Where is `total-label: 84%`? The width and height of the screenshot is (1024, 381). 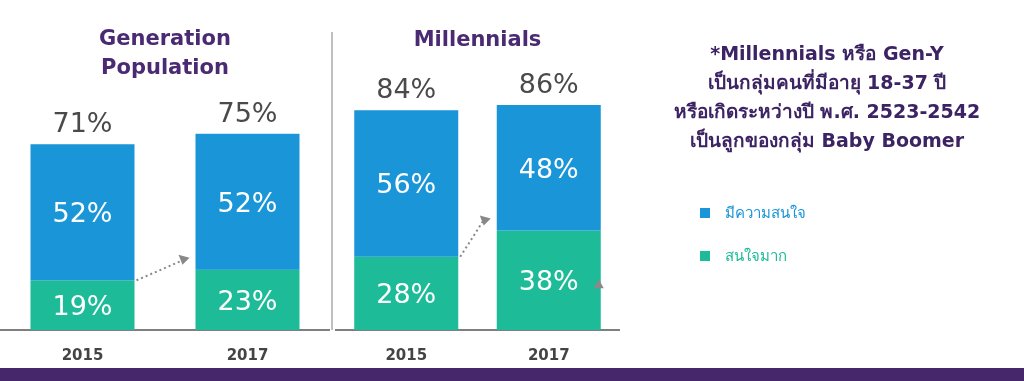 total-label: 84% is located at coordinates (406, 89).